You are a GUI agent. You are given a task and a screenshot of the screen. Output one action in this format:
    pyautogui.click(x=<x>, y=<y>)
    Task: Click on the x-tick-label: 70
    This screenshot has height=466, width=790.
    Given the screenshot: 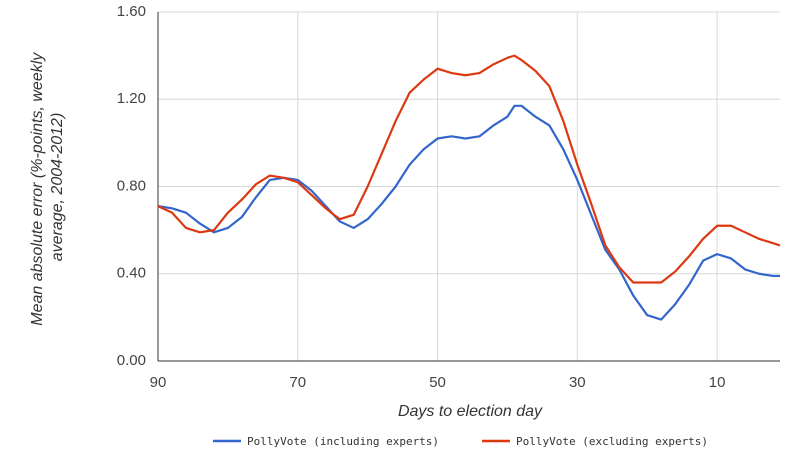 What is the action you would take?
    pyautogui.click(x=297, y=382)
    